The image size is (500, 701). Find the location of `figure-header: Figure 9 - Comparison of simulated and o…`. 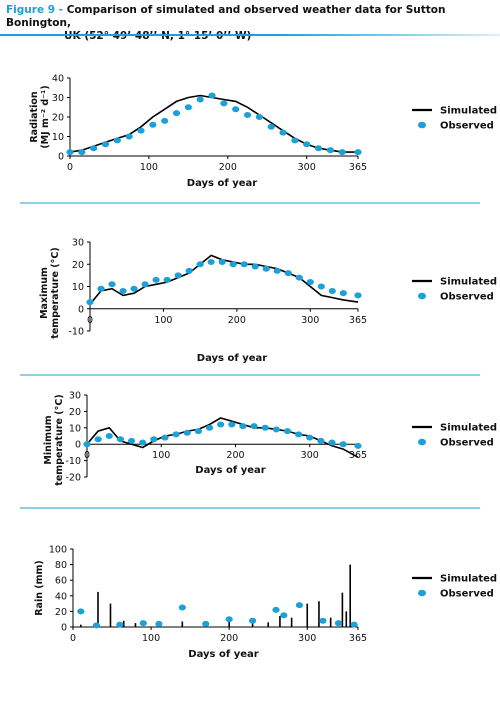

figure-header: Figure 9 - Comparison of simulated and o… is located at coordinates (251, 23).